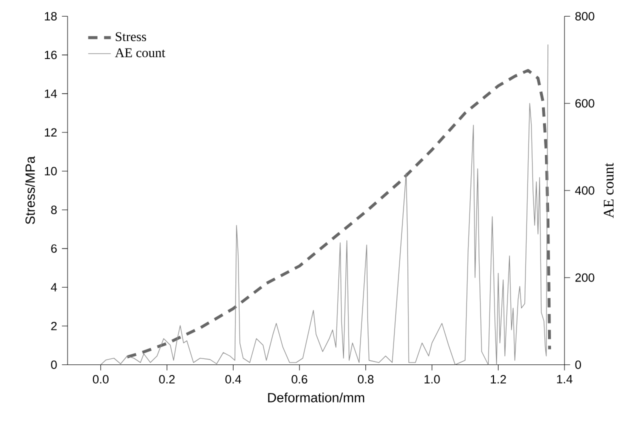 The image size is (618, 425). I want to click on x-tick-label: 0.0, so click(100, 379).